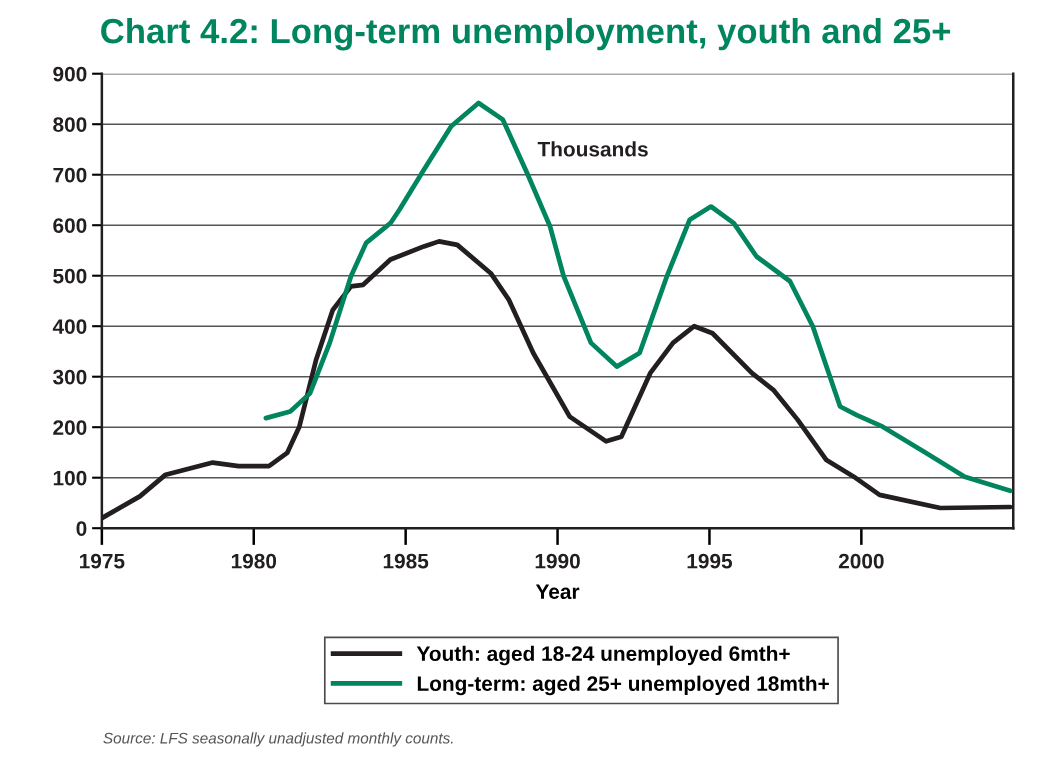 This screenshot has height=760, width=1061. I want to click on y-tick-label: 900, so click(70, 74).